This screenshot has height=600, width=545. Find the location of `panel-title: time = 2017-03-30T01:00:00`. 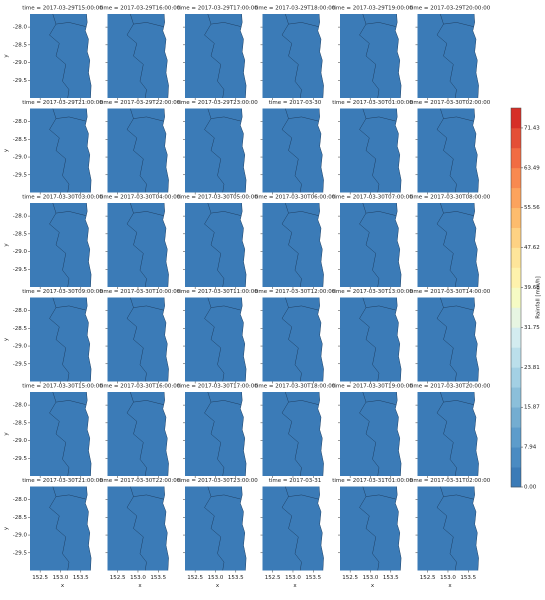

panel-title: time = 2017-03-30T01:00:00 is located at coordinates (372, 103).